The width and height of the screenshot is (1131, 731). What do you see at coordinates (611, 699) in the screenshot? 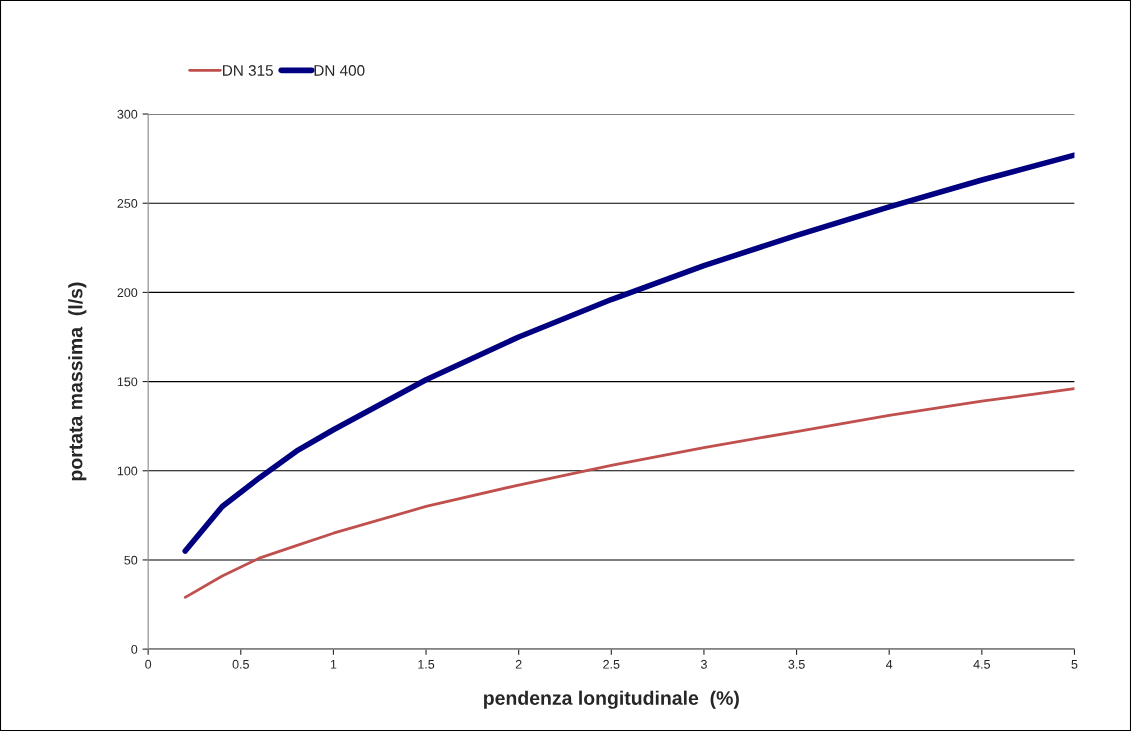
I see `x-axis-title: pendenza longitudinale (%)` at bounding box center [611, 699].